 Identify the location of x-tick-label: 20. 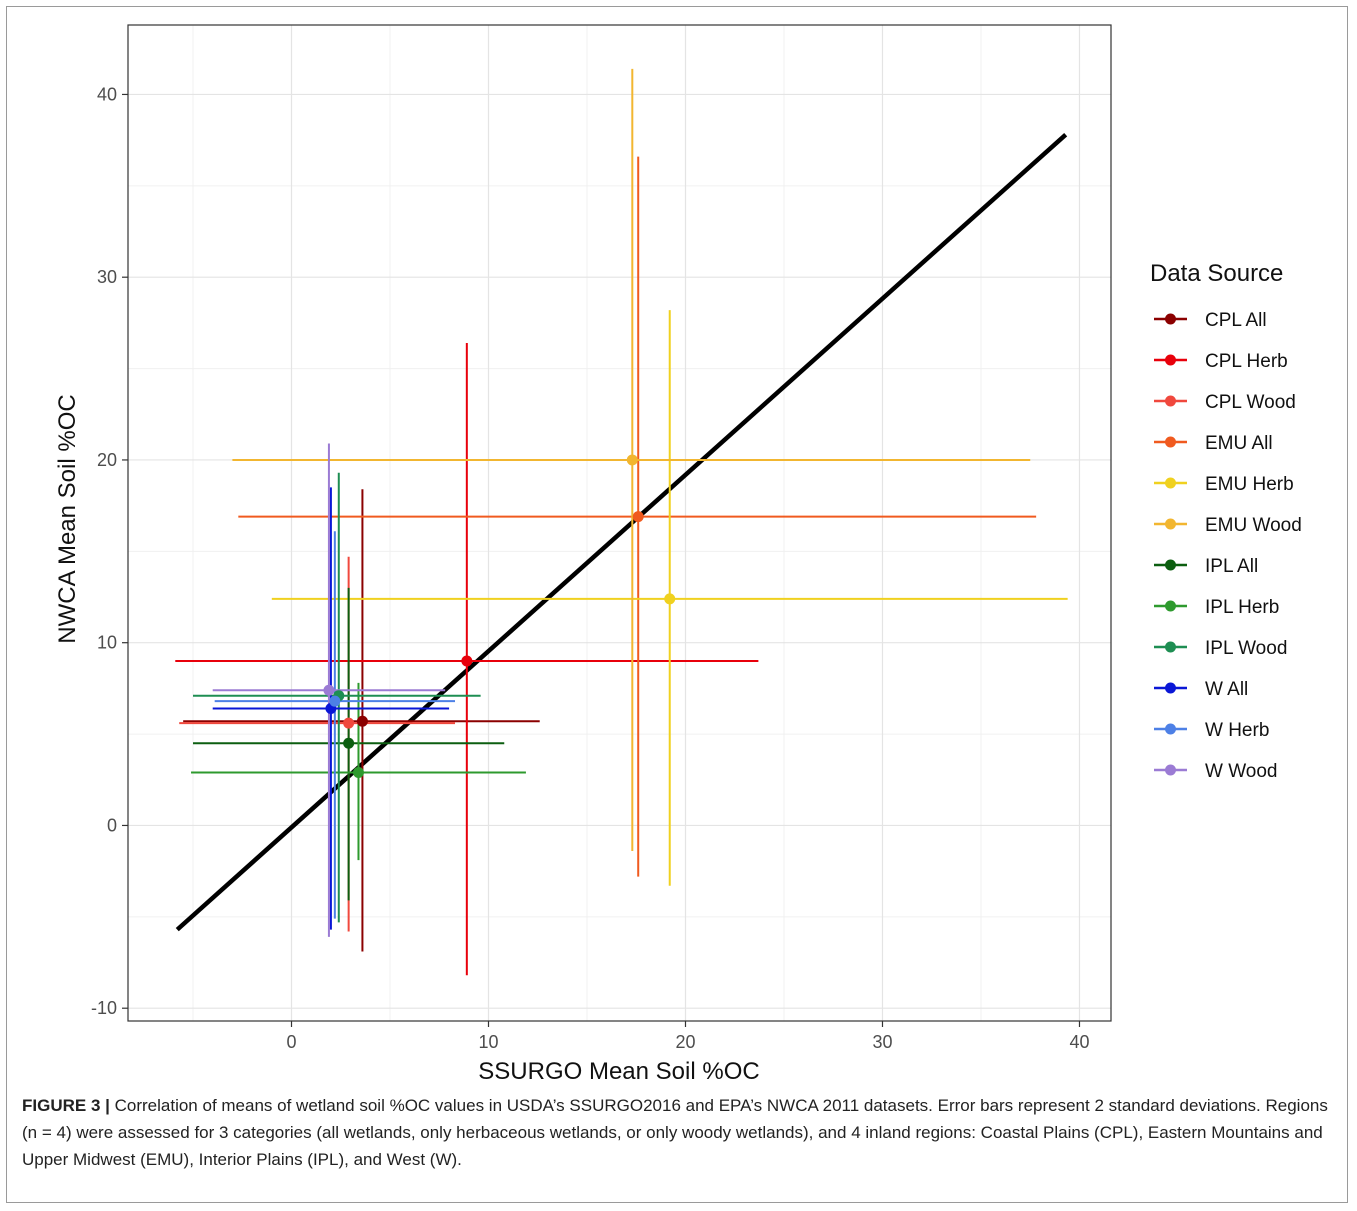
(685, 1042).